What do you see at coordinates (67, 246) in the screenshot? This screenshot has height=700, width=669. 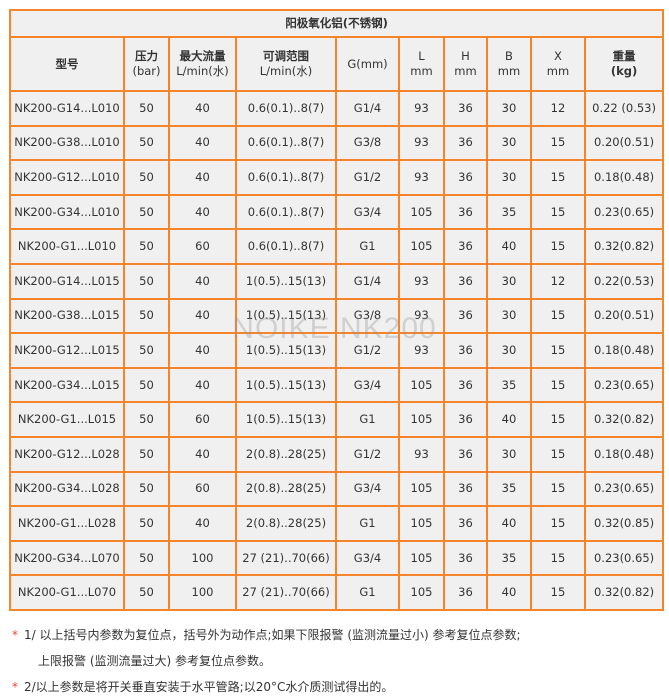 I see `table-cell: NK200-G1...L010` at bounding box center [67, 246].